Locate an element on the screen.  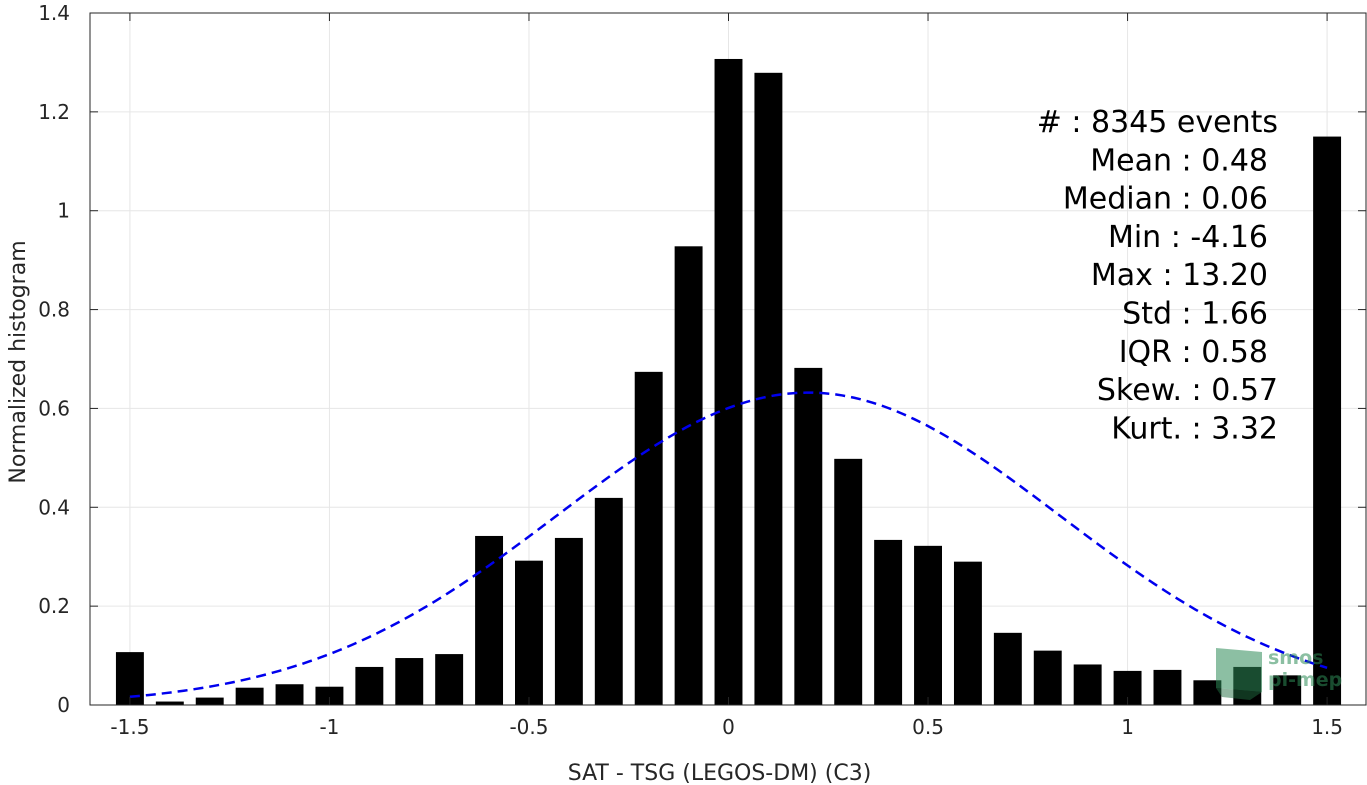
logo-text-line1: smos is located at coordinates (1295, 658).